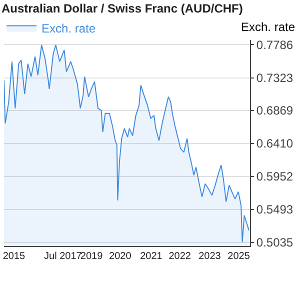 This screenshot has height=288, width=295. What do you see at coordinates (151, 256) in the screenshot?
I see `x-tick-label: 2021` at bounding box center [151, 256].